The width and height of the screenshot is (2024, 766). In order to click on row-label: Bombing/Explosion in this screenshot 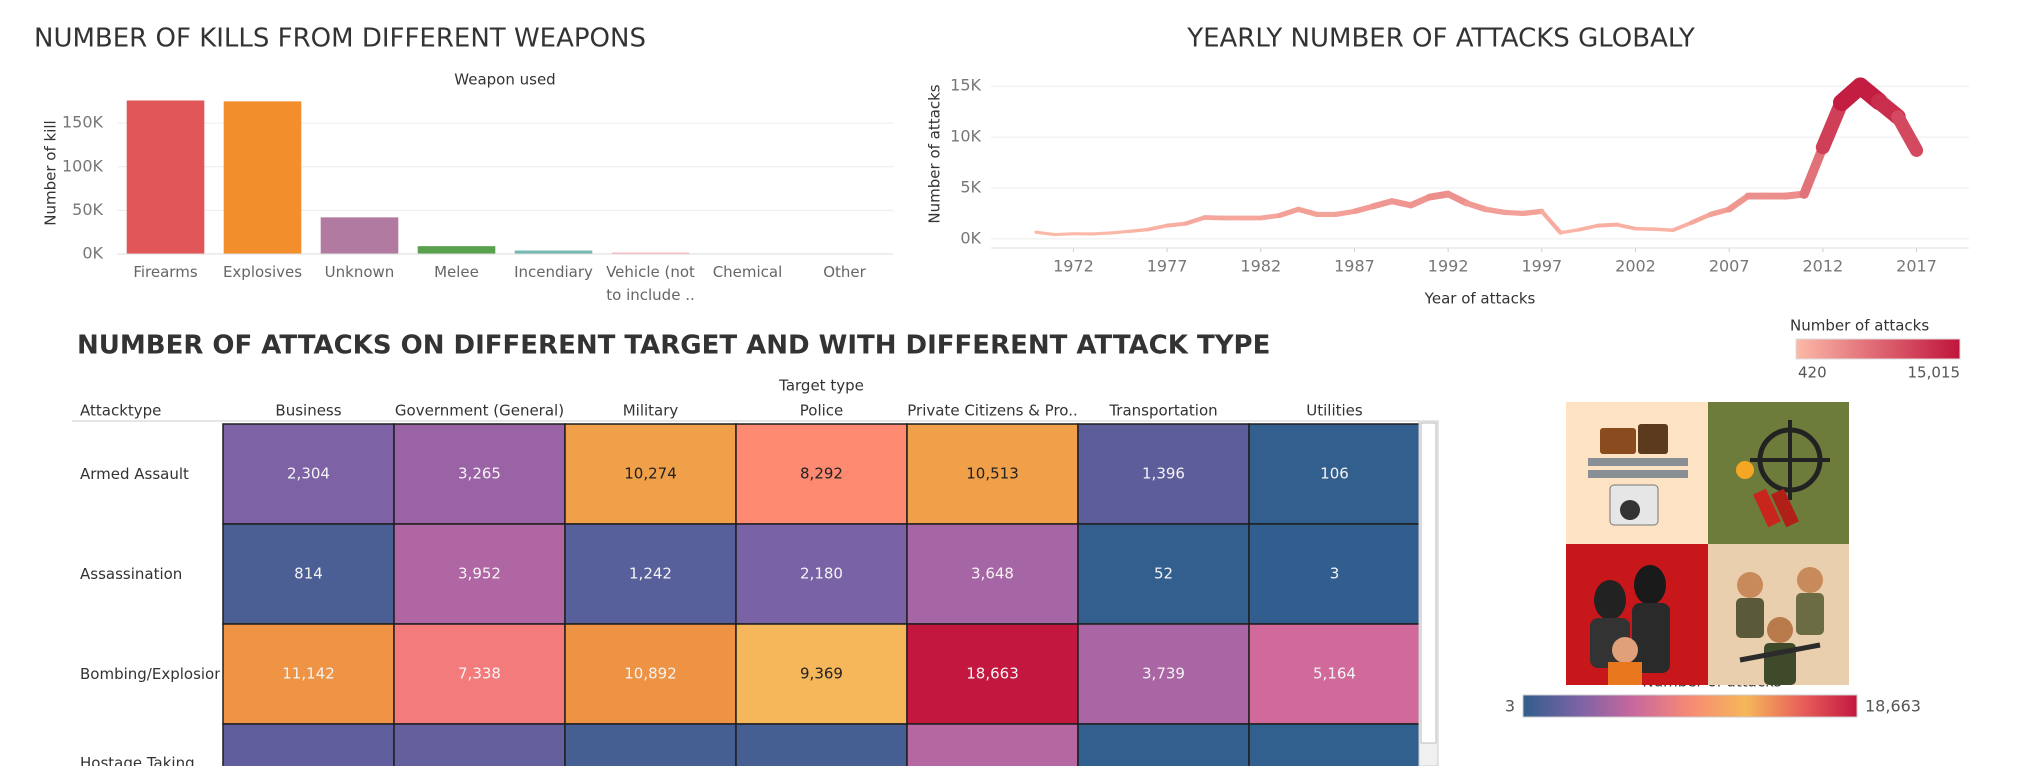, I will do `click(150, 674)`.